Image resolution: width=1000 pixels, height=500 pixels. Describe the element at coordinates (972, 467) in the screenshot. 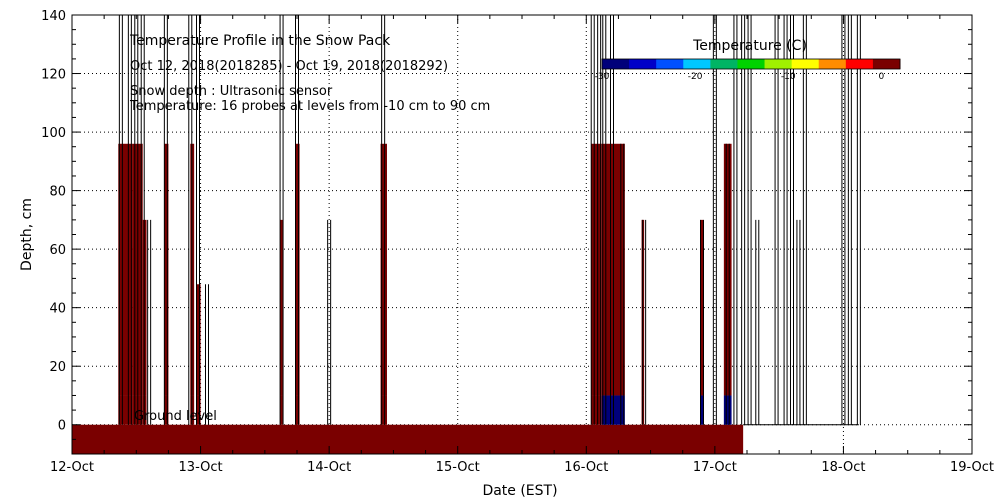

I see `x-tick-label: 19-Oct` at that location.